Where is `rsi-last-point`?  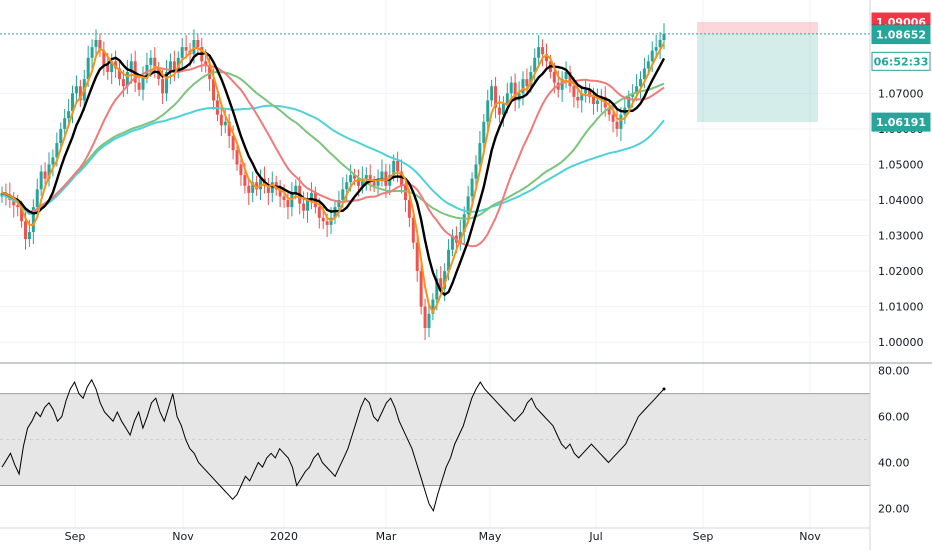 rsi-last-point is located at coordinates (664, 389).